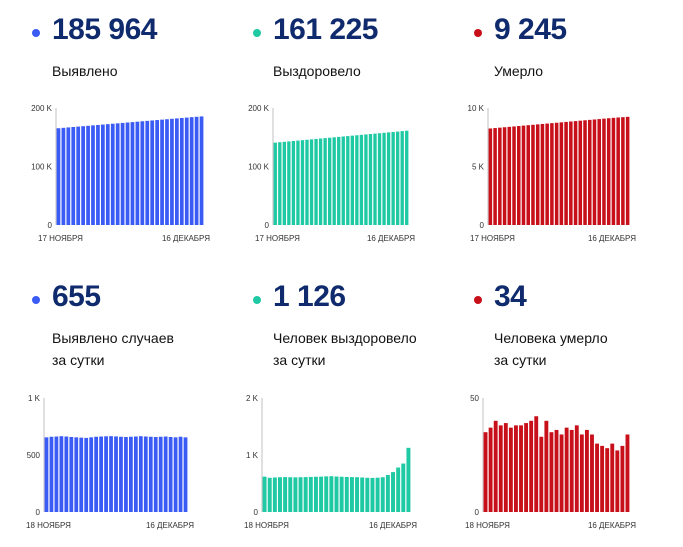 The image size is (683, 547). Describe the element at coordinates (120, 173) in the screenshot. I see `chart-total-cases: 0 100 K 200 K 17 НОЯБРЯ 16 ДЕКАБРЯ` at that location.